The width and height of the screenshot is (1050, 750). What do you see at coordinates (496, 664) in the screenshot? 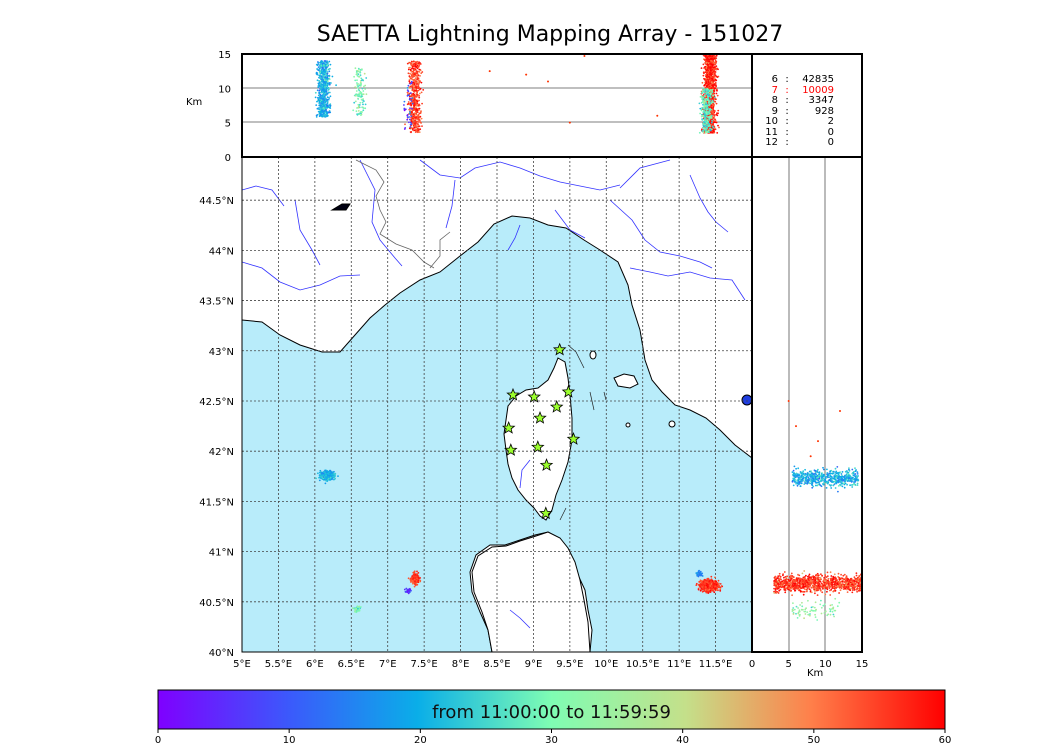
I see `x-tick-label: 8.5°E` at bounding box center [496, 664].